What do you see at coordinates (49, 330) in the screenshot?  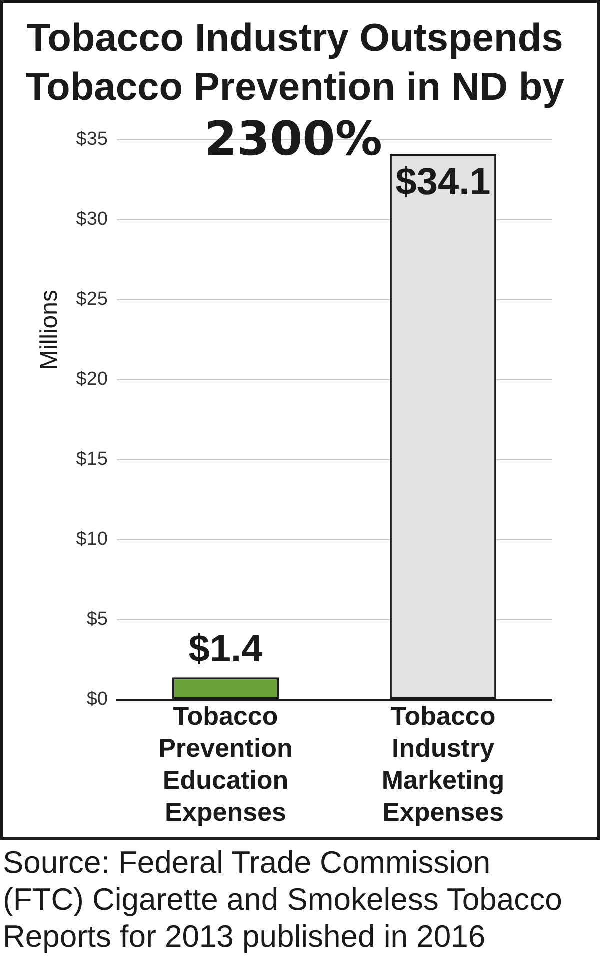 I see `y-axis-title: Millions` at bounding box center [49, 330].